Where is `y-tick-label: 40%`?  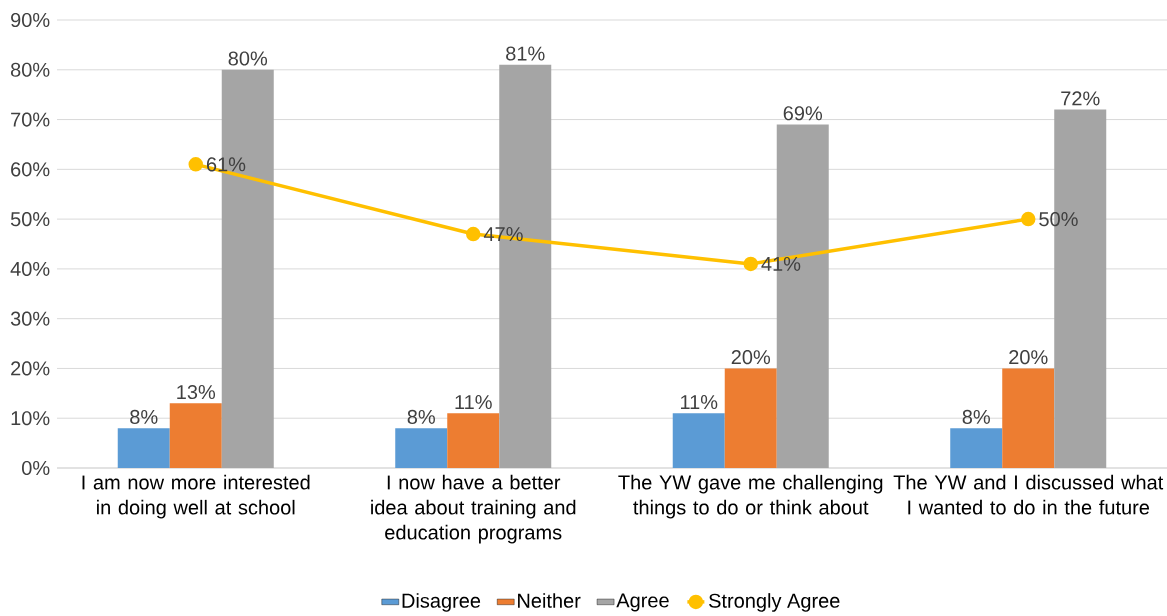 y-tick-label: 40% is located at coordinates (30, 268).